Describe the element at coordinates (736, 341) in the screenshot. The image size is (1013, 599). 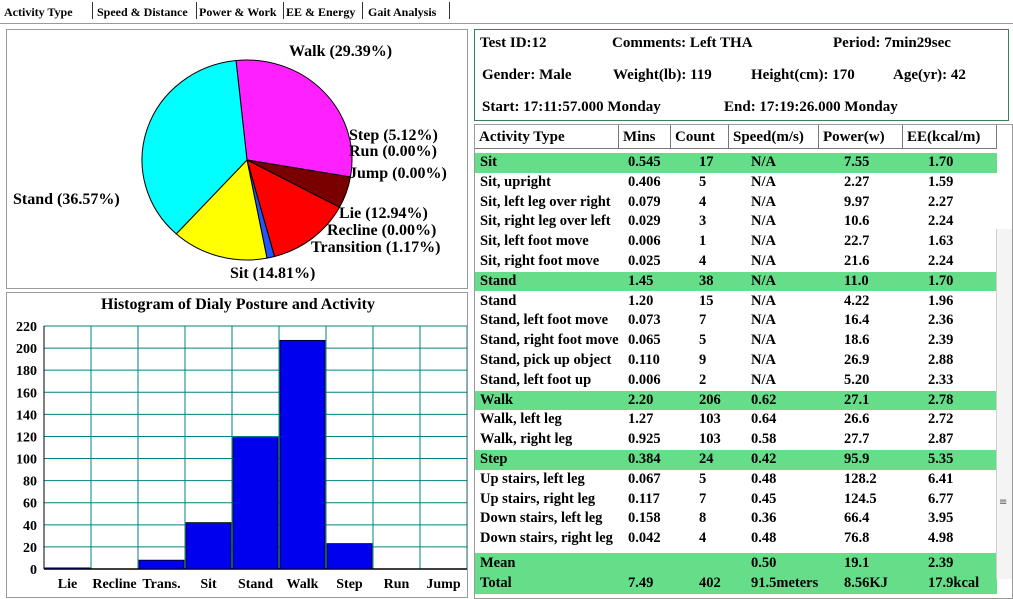
I see `table-row: Stand, right foot move 0.065 5 N/A 18.6 2.39` at that location.